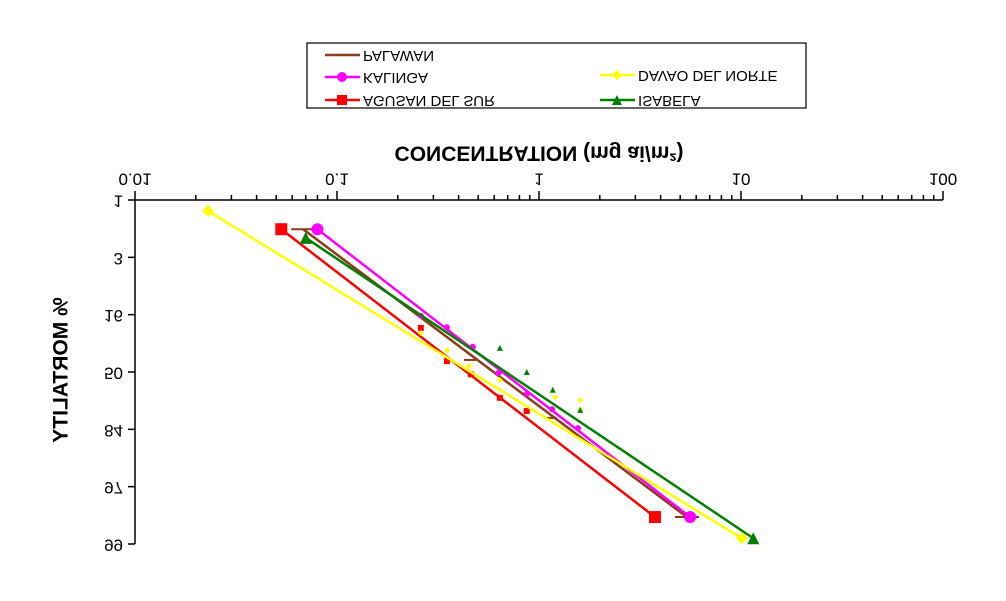 This screenshot has width=1006, height=601. What do you see at coordinates (113, 373) in the screenshot?
I see `y-tick-label: 50` at bounding box center [113, 373].